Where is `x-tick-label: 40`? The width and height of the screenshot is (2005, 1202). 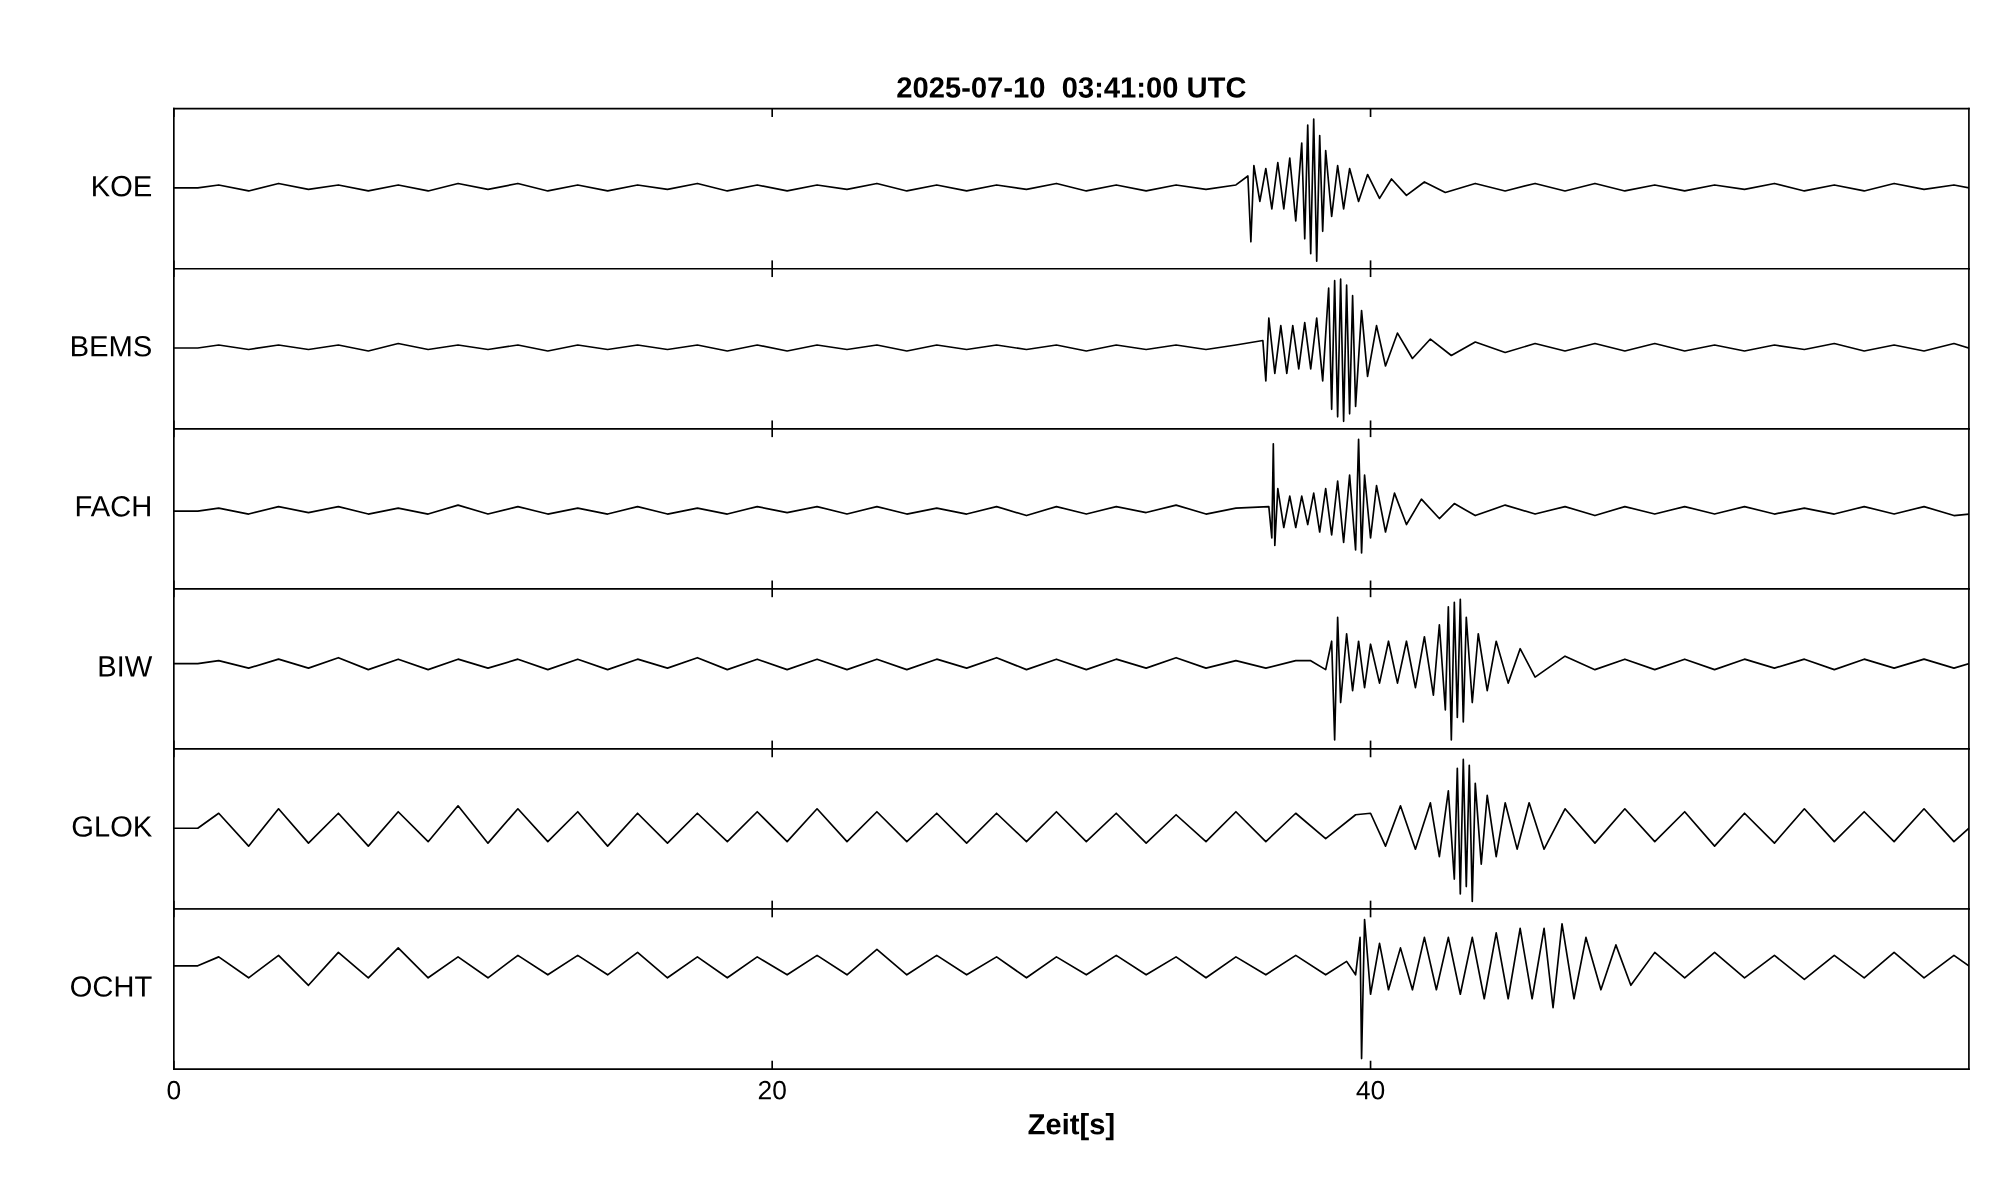 x-tick-label: 40 is located at coordinates (1370, 1090).